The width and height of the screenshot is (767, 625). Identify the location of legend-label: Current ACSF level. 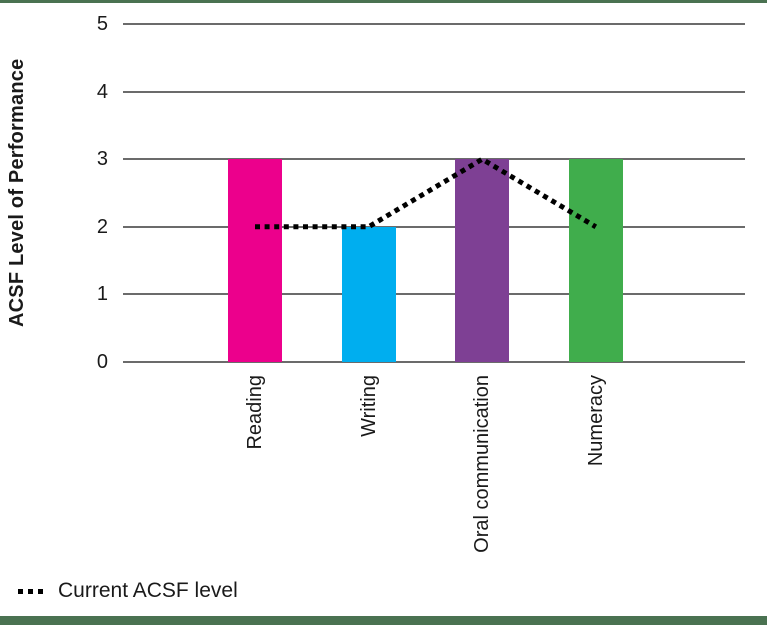
(148, 590).